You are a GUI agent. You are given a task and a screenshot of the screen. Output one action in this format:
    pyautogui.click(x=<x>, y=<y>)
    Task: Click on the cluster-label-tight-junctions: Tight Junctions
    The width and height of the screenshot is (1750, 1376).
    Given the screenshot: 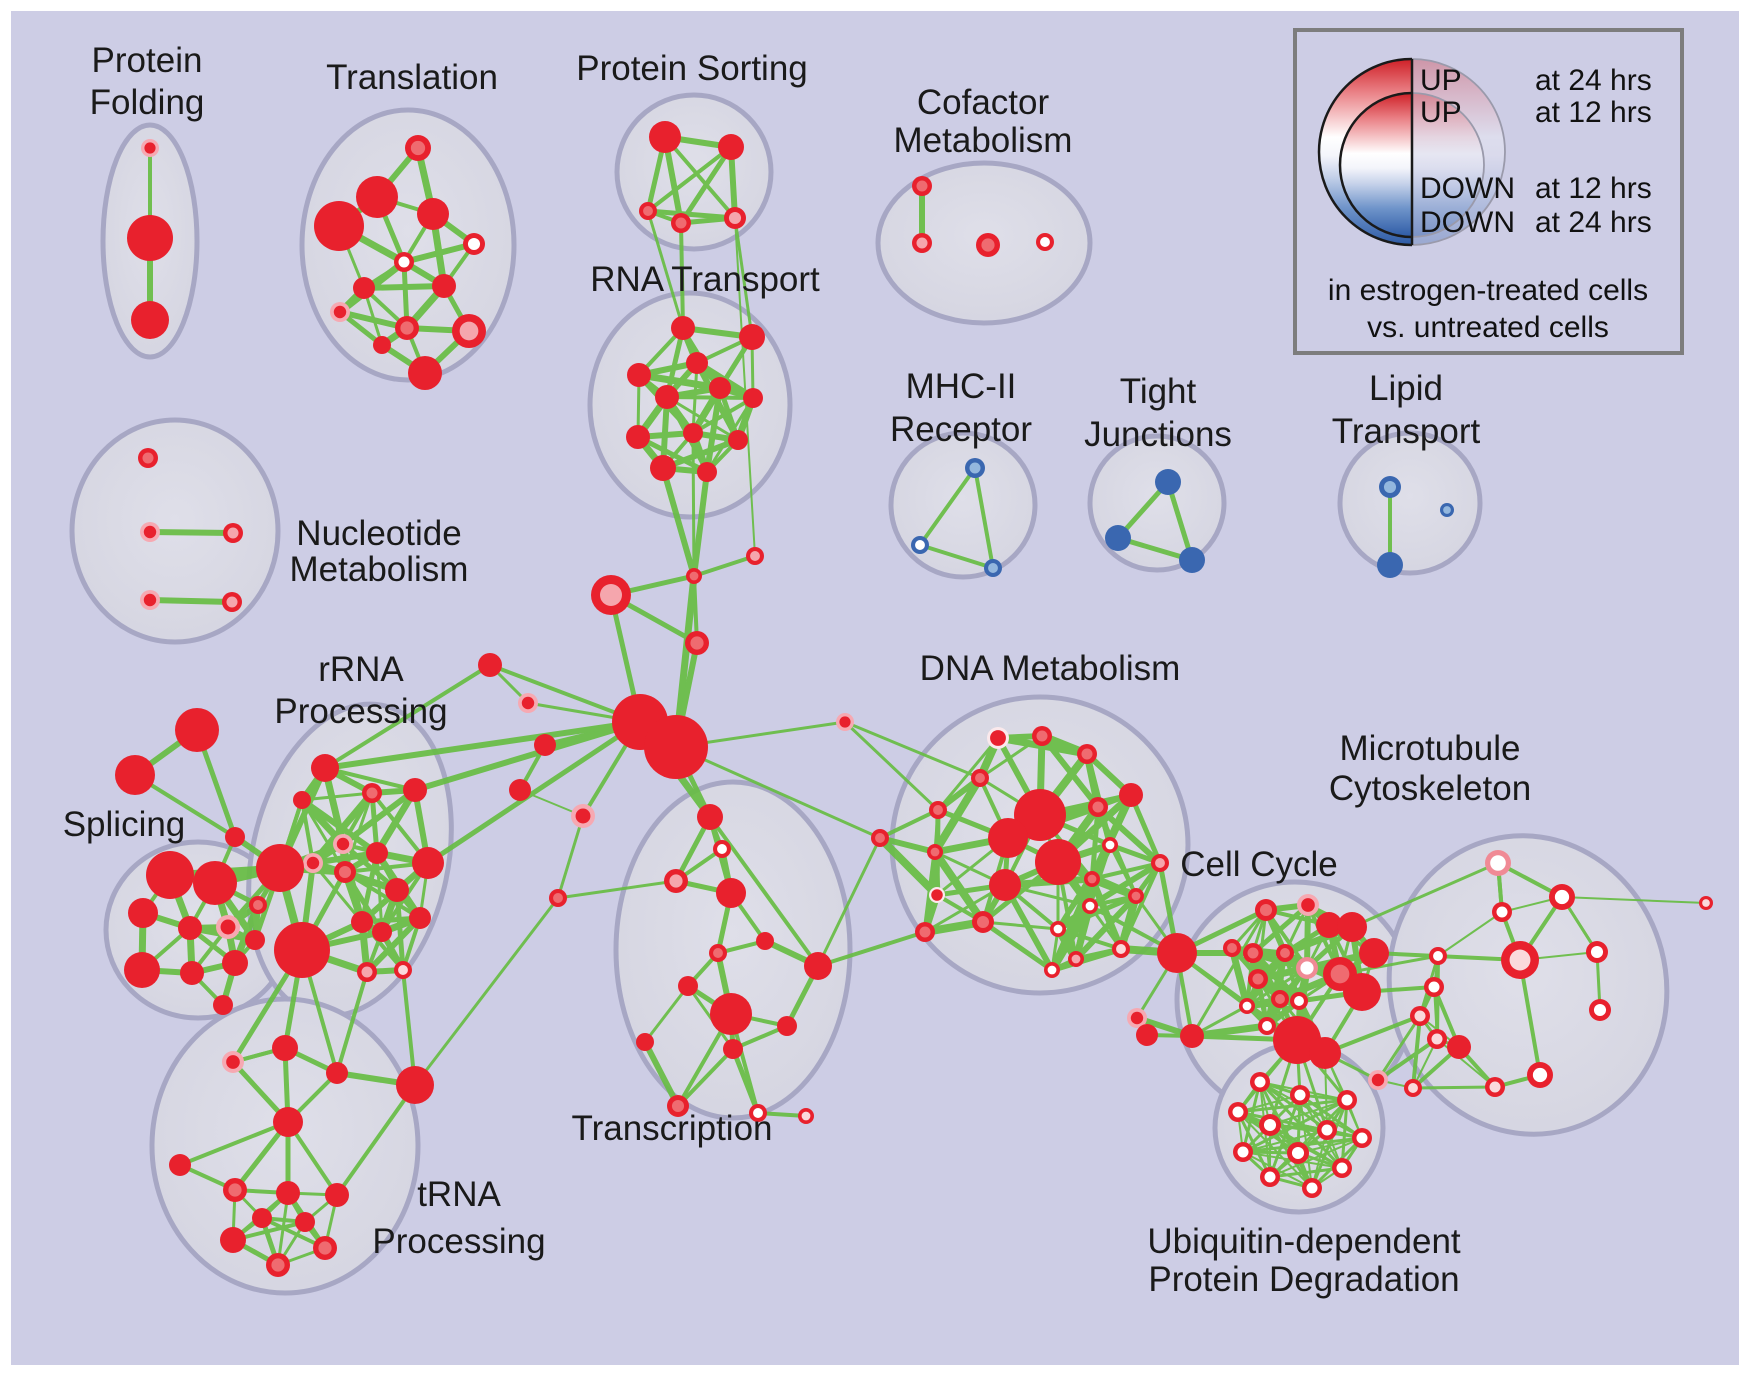 What is the action you would take?
    pyautogui.click(x=1158, y=413)
    